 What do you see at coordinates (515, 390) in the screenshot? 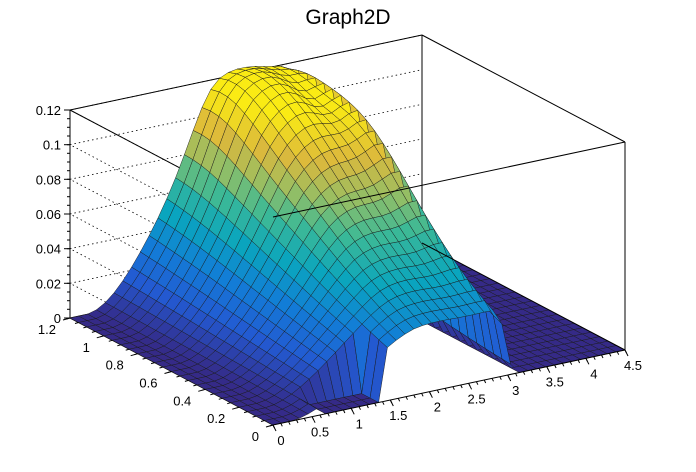
I see `x-tick-label: 3` at bounding box center [515, 390].